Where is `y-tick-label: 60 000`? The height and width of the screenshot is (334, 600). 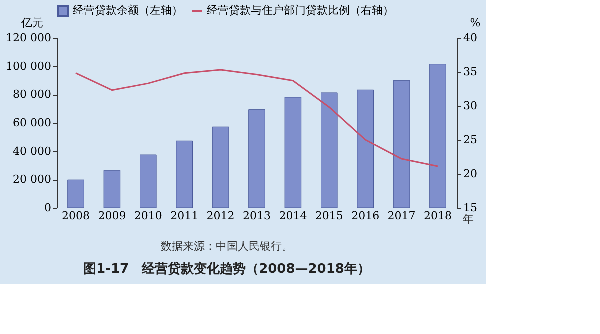 y-tick-label: 60 000 is located at coordinates (32, 123).